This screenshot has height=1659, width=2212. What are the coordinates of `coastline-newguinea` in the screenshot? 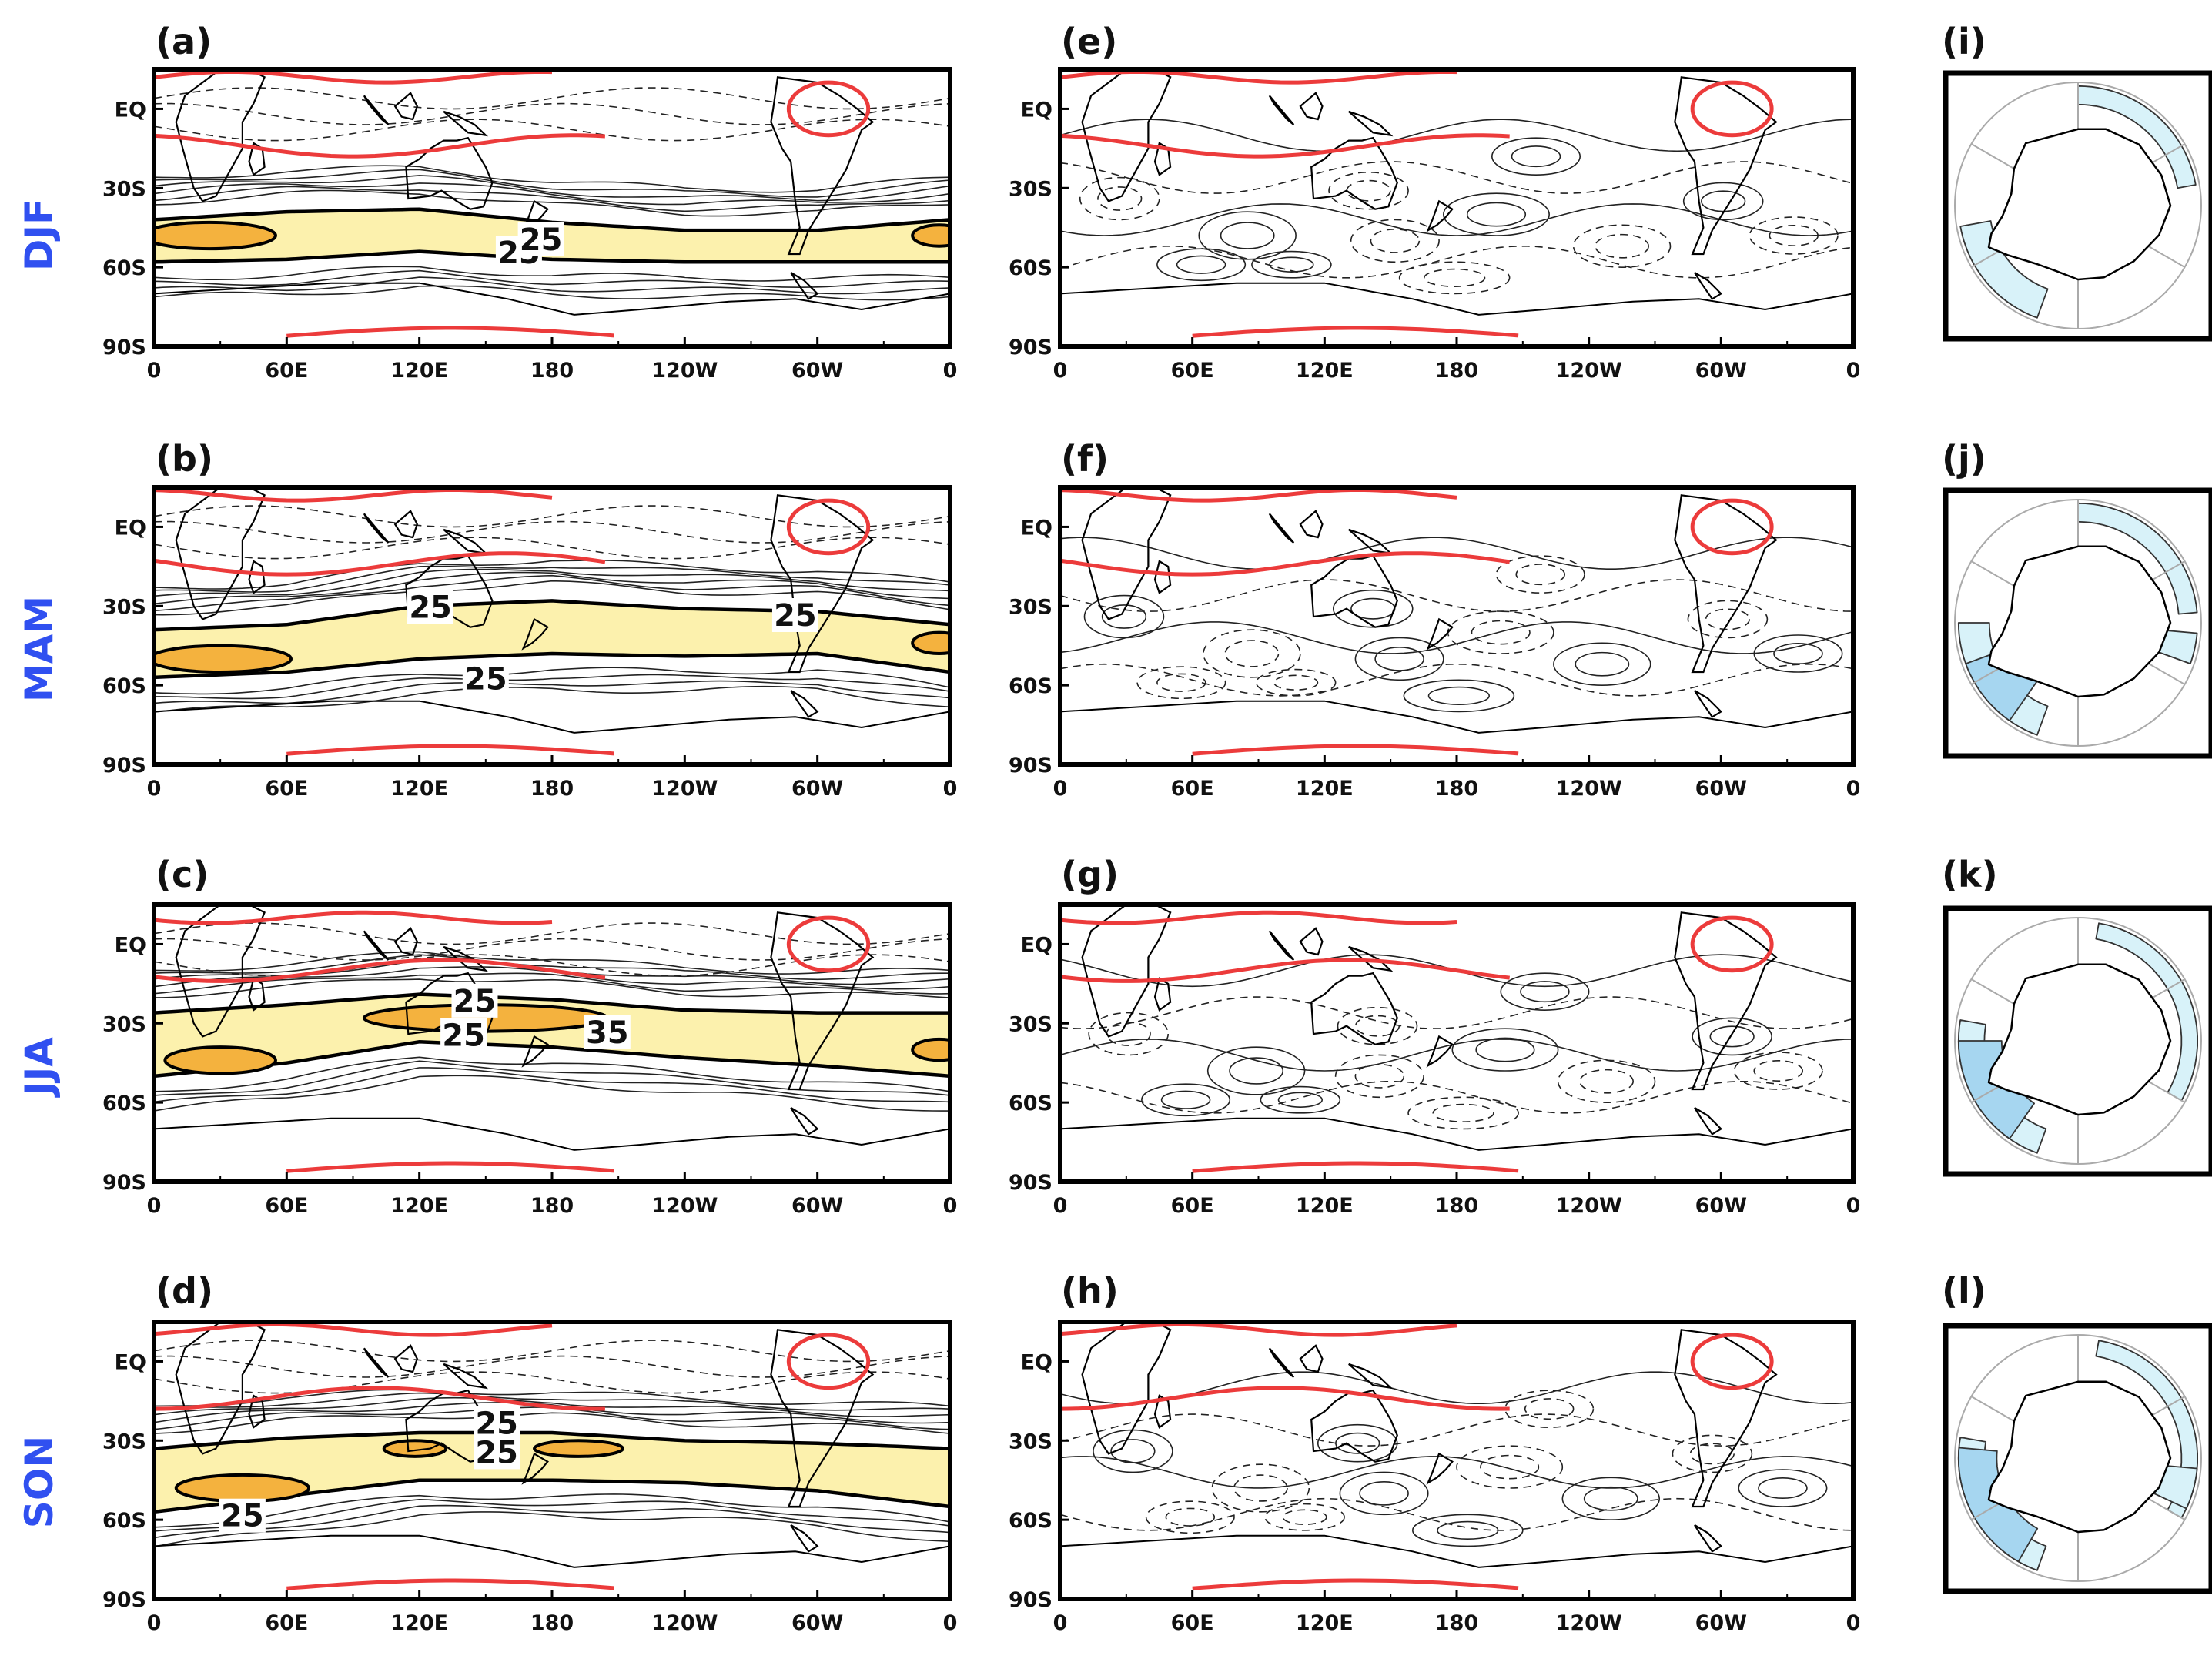 It's located at (466, 1376).